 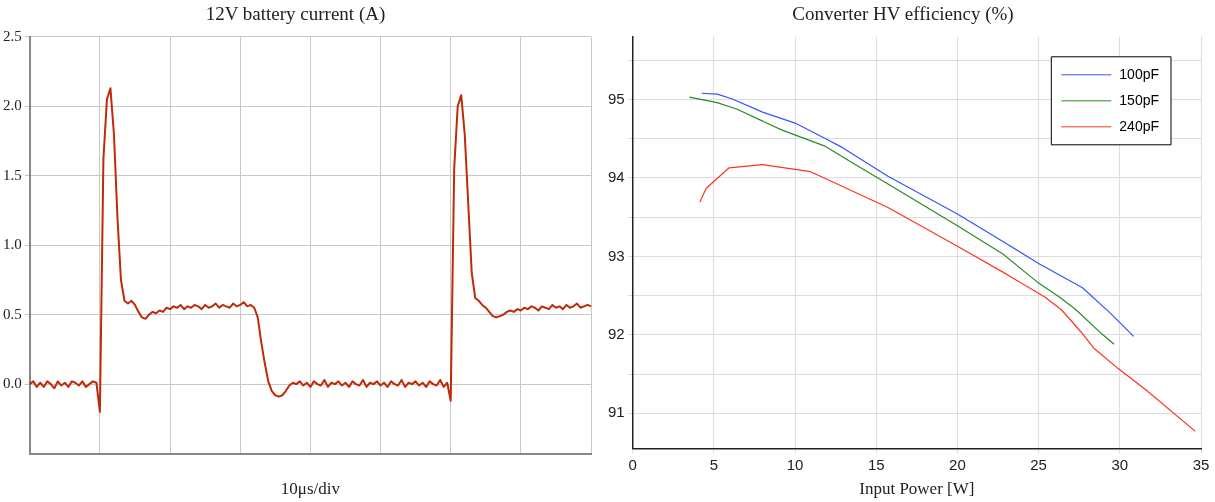 What do you see at coordinates (310, 489) in the screenshot?
I see `x-axis-title: 10μs/div` at bounding box center [310, 489].